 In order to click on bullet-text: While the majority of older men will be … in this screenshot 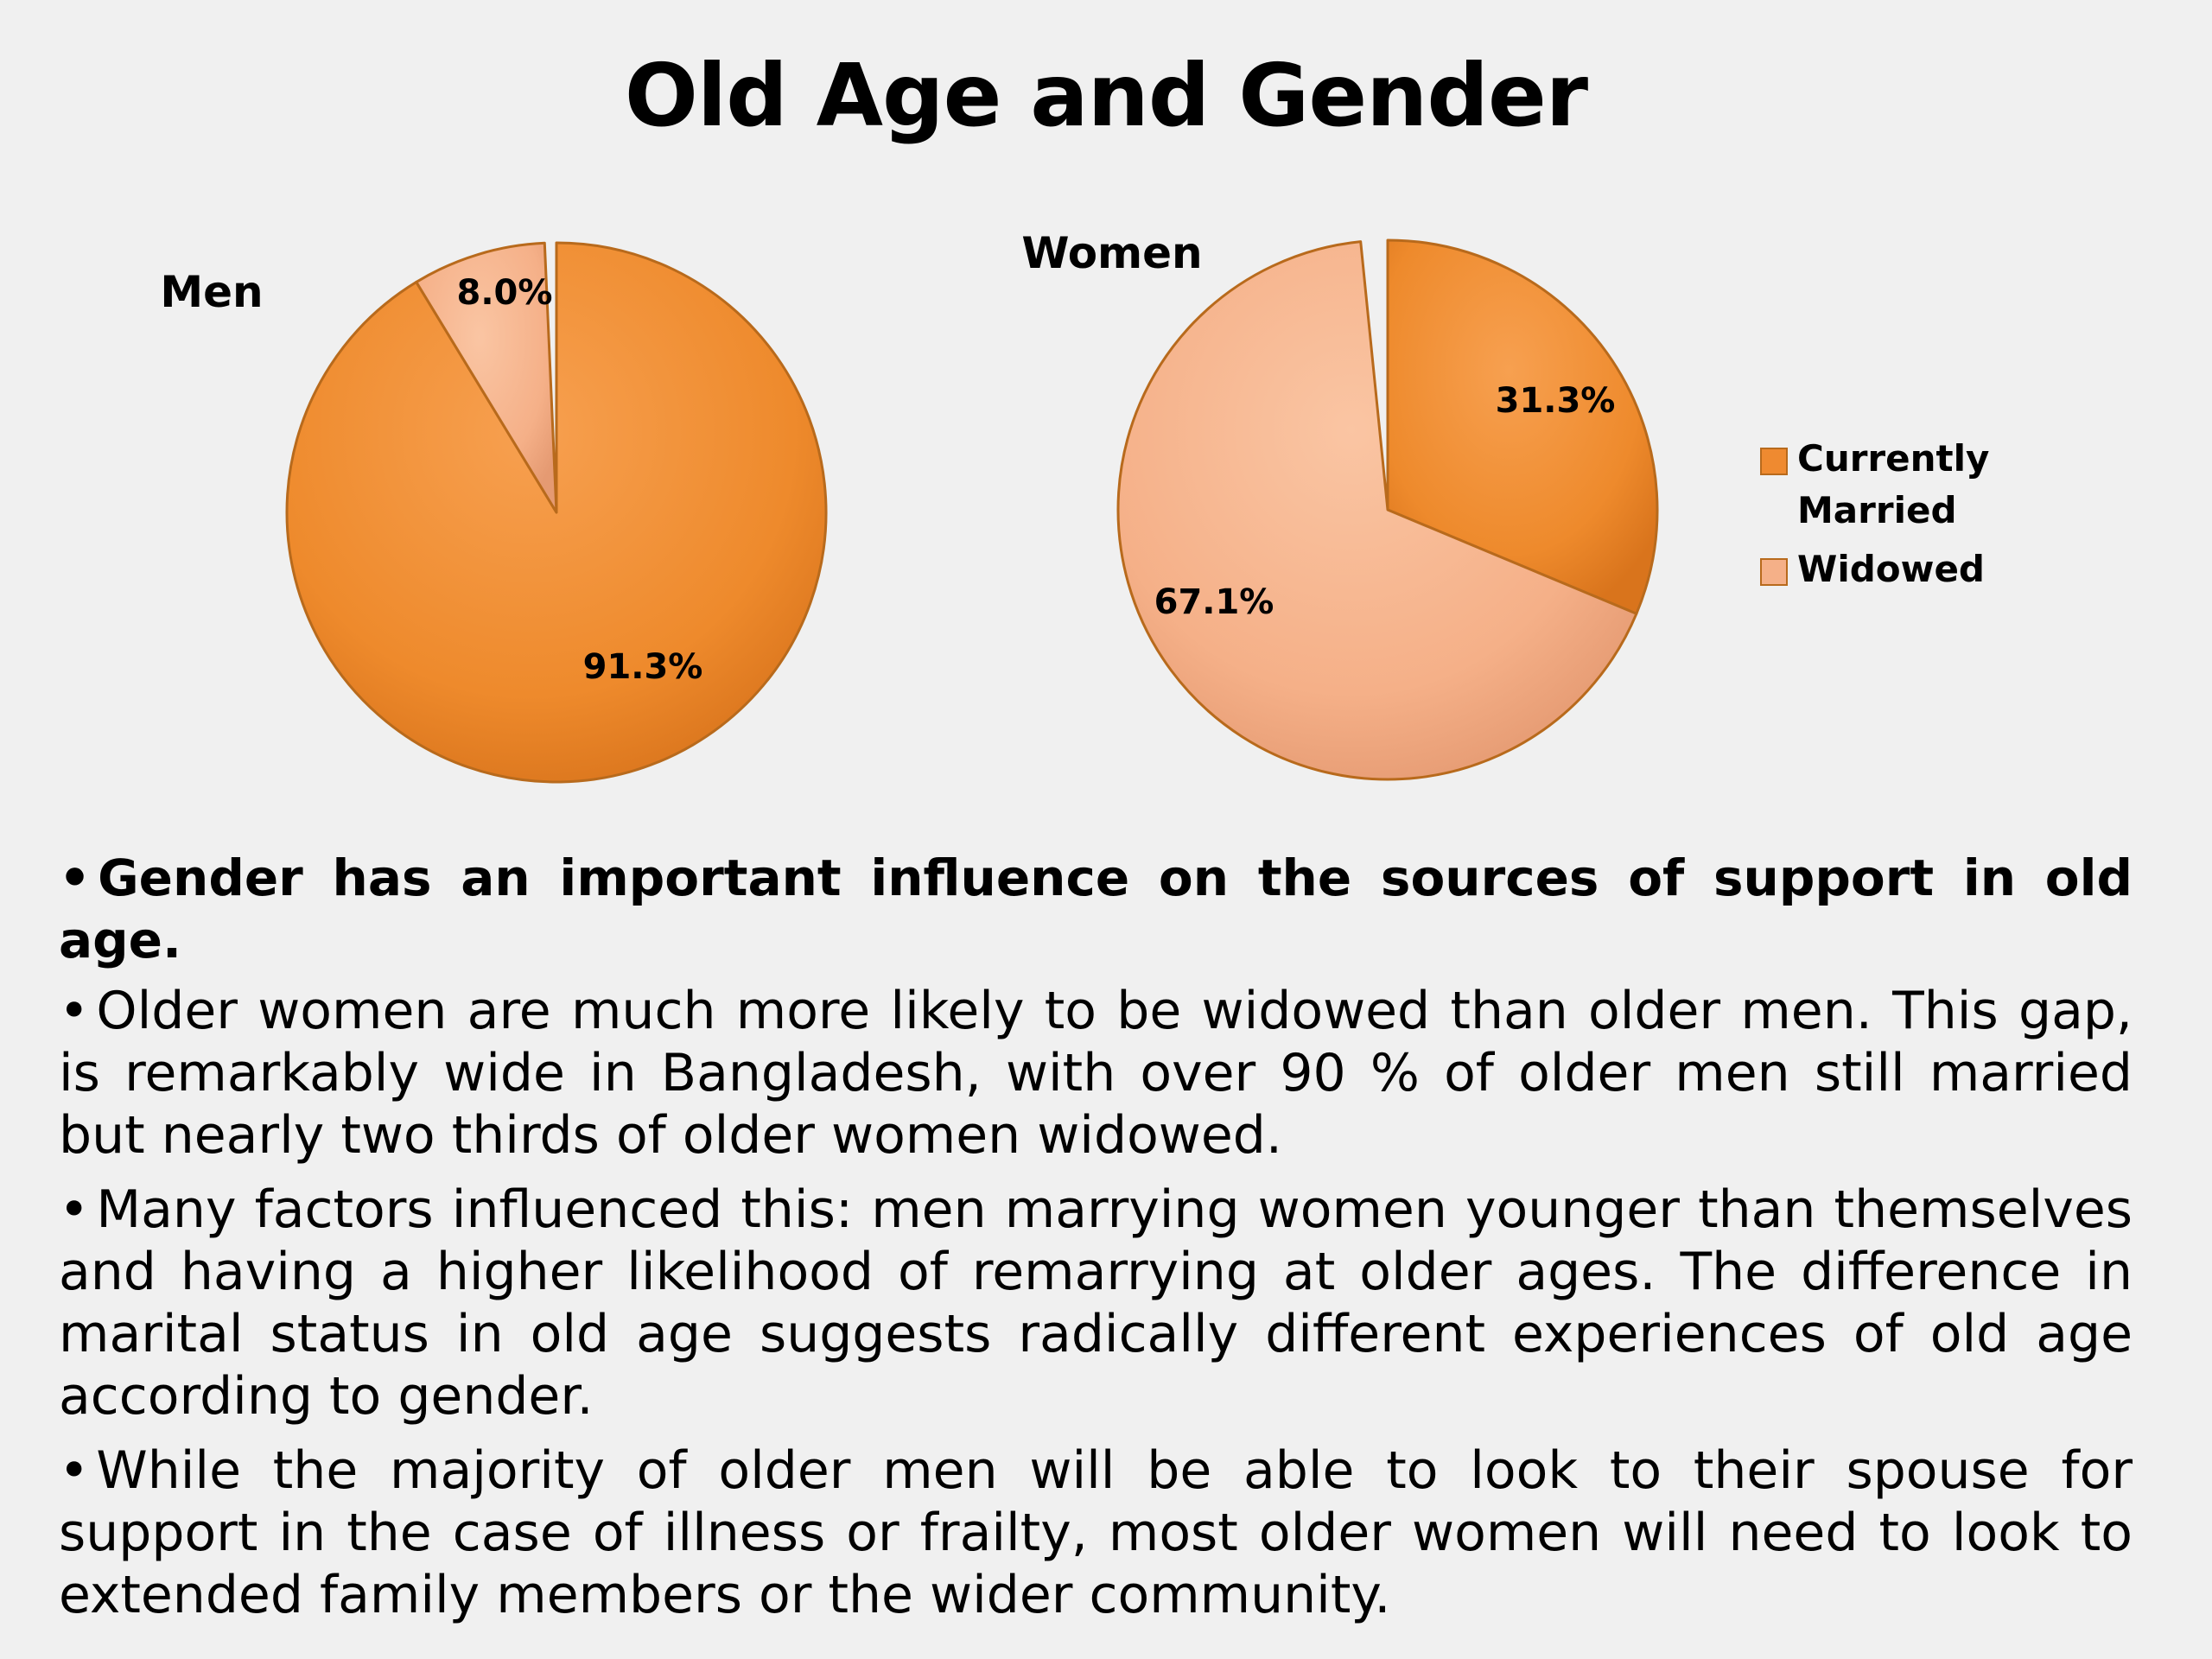, I will do `click(1096, 1532)`.